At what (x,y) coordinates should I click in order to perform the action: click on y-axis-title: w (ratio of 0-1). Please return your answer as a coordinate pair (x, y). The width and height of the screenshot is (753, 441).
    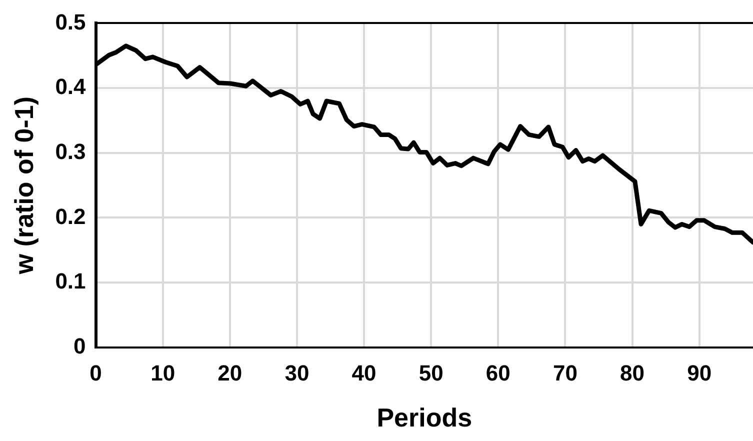
    Looking at the image, I should click on (23, 186).